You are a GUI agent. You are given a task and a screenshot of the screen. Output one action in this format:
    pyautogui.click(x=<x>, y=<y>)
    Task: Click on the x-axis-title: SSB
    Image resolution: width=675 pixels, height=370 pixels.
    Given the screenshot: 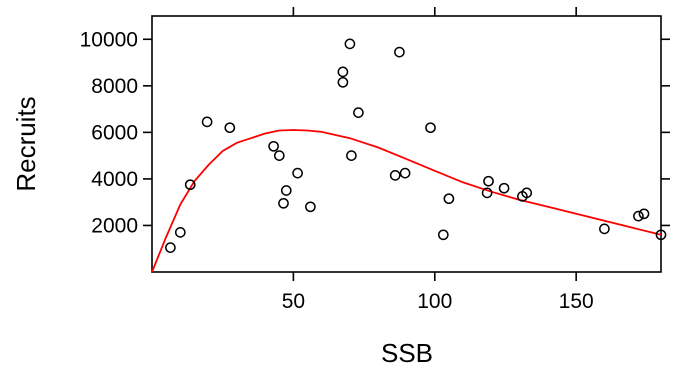 What is the action you would take?
    pyautogui.click(x=407, y=353)
    